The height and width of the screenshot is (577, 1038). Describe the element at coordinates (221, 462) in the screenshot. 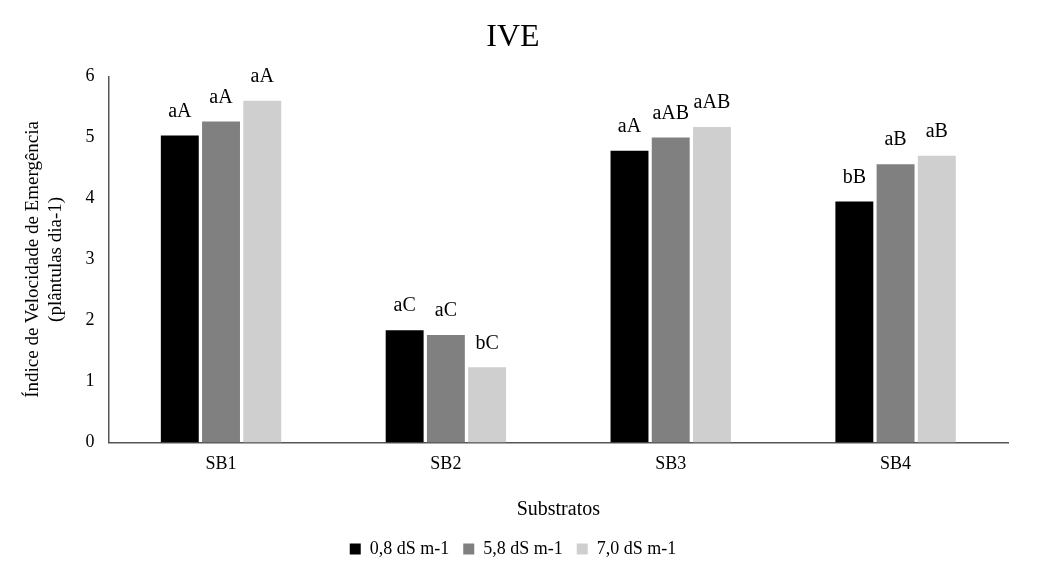

I see `x-tick-label: SB1` at that location.